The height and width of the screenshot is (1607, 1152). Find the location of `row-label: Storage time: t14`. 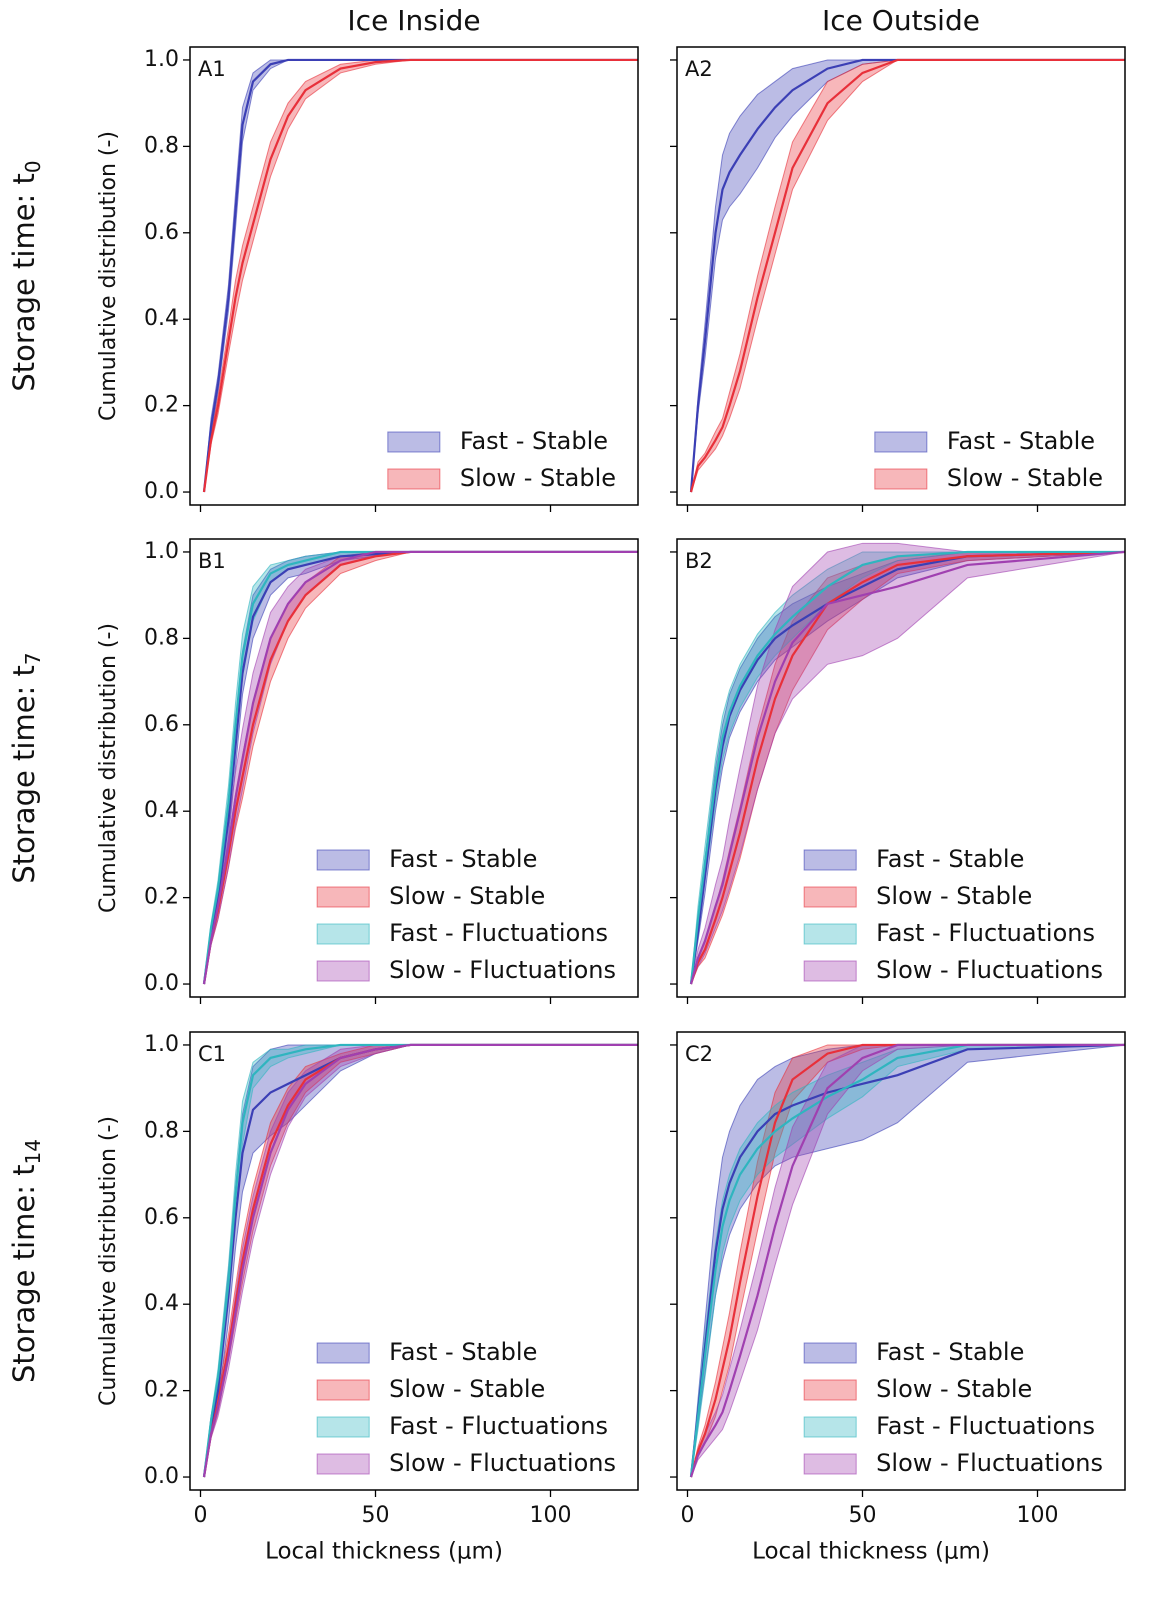

row-label: Storage time: t14 is located at coordinates (26, 1261).